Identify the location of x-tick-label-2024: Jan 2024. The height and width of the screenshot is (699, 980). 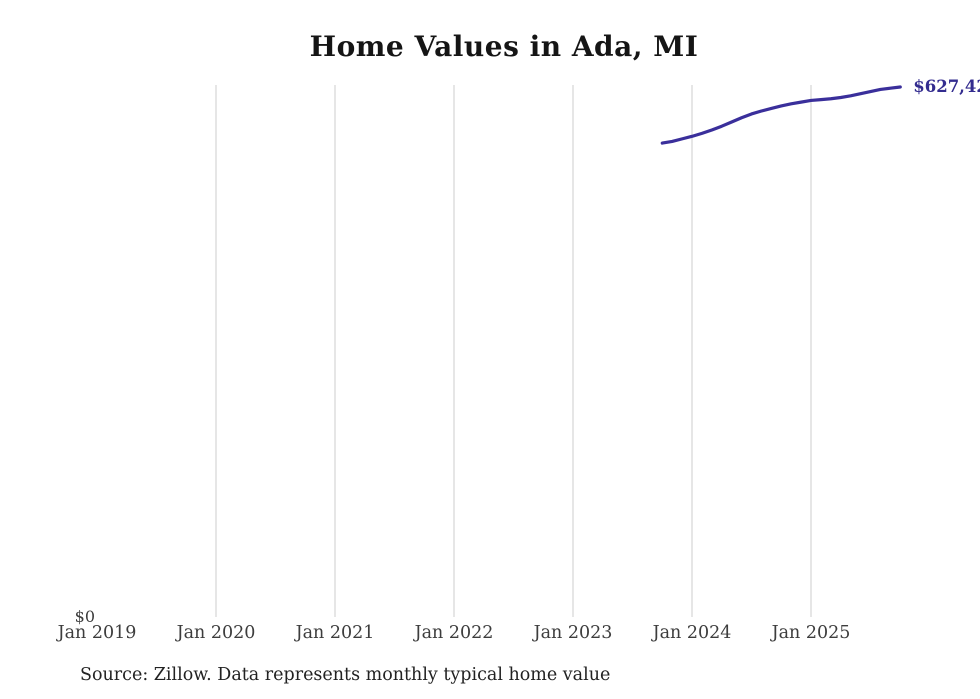
(692, 633).